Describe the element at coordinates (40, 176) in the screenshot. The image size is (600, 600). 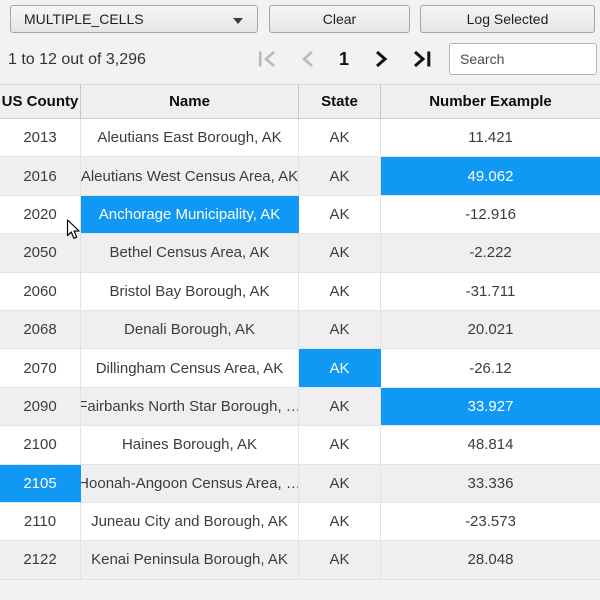
I see `cell-us-county: 2016` at that location.